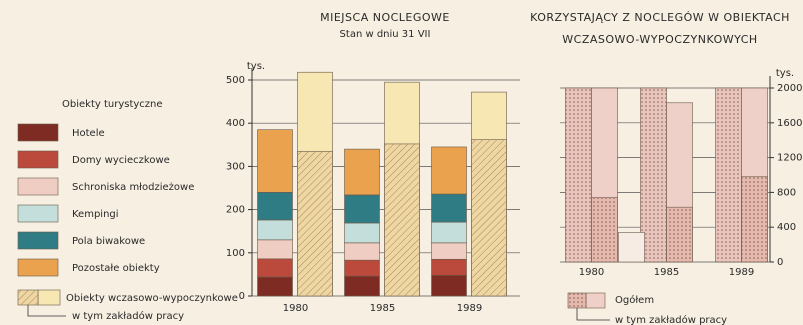  Describe the element at coordinates (112, 104) in the screenshot. I see `legend-title: Obiekty turystyczne` at that location.